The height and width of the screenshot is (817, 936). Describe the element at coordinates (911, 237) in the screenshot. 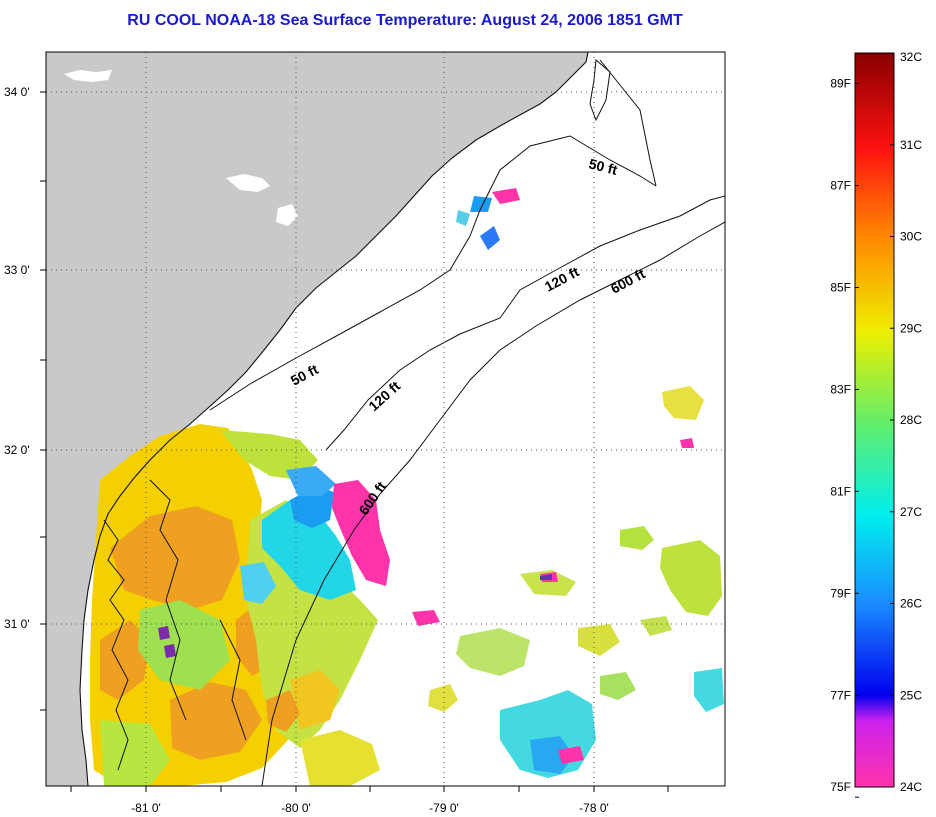

I see `colorbar-celsius-label: 30C` at that location.